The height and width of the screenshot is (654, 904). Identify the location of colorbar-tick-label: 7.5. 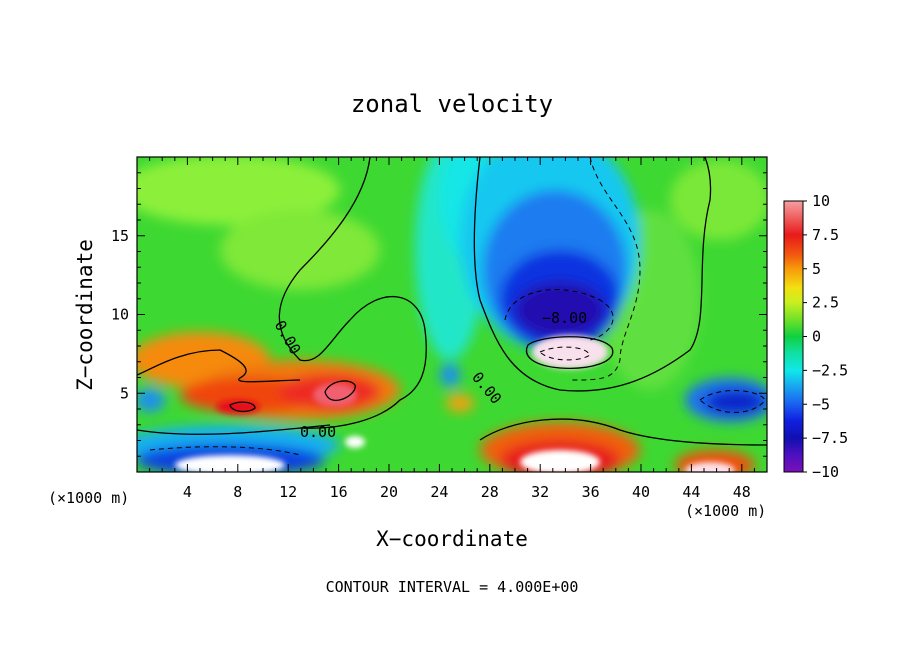
(825, 235).